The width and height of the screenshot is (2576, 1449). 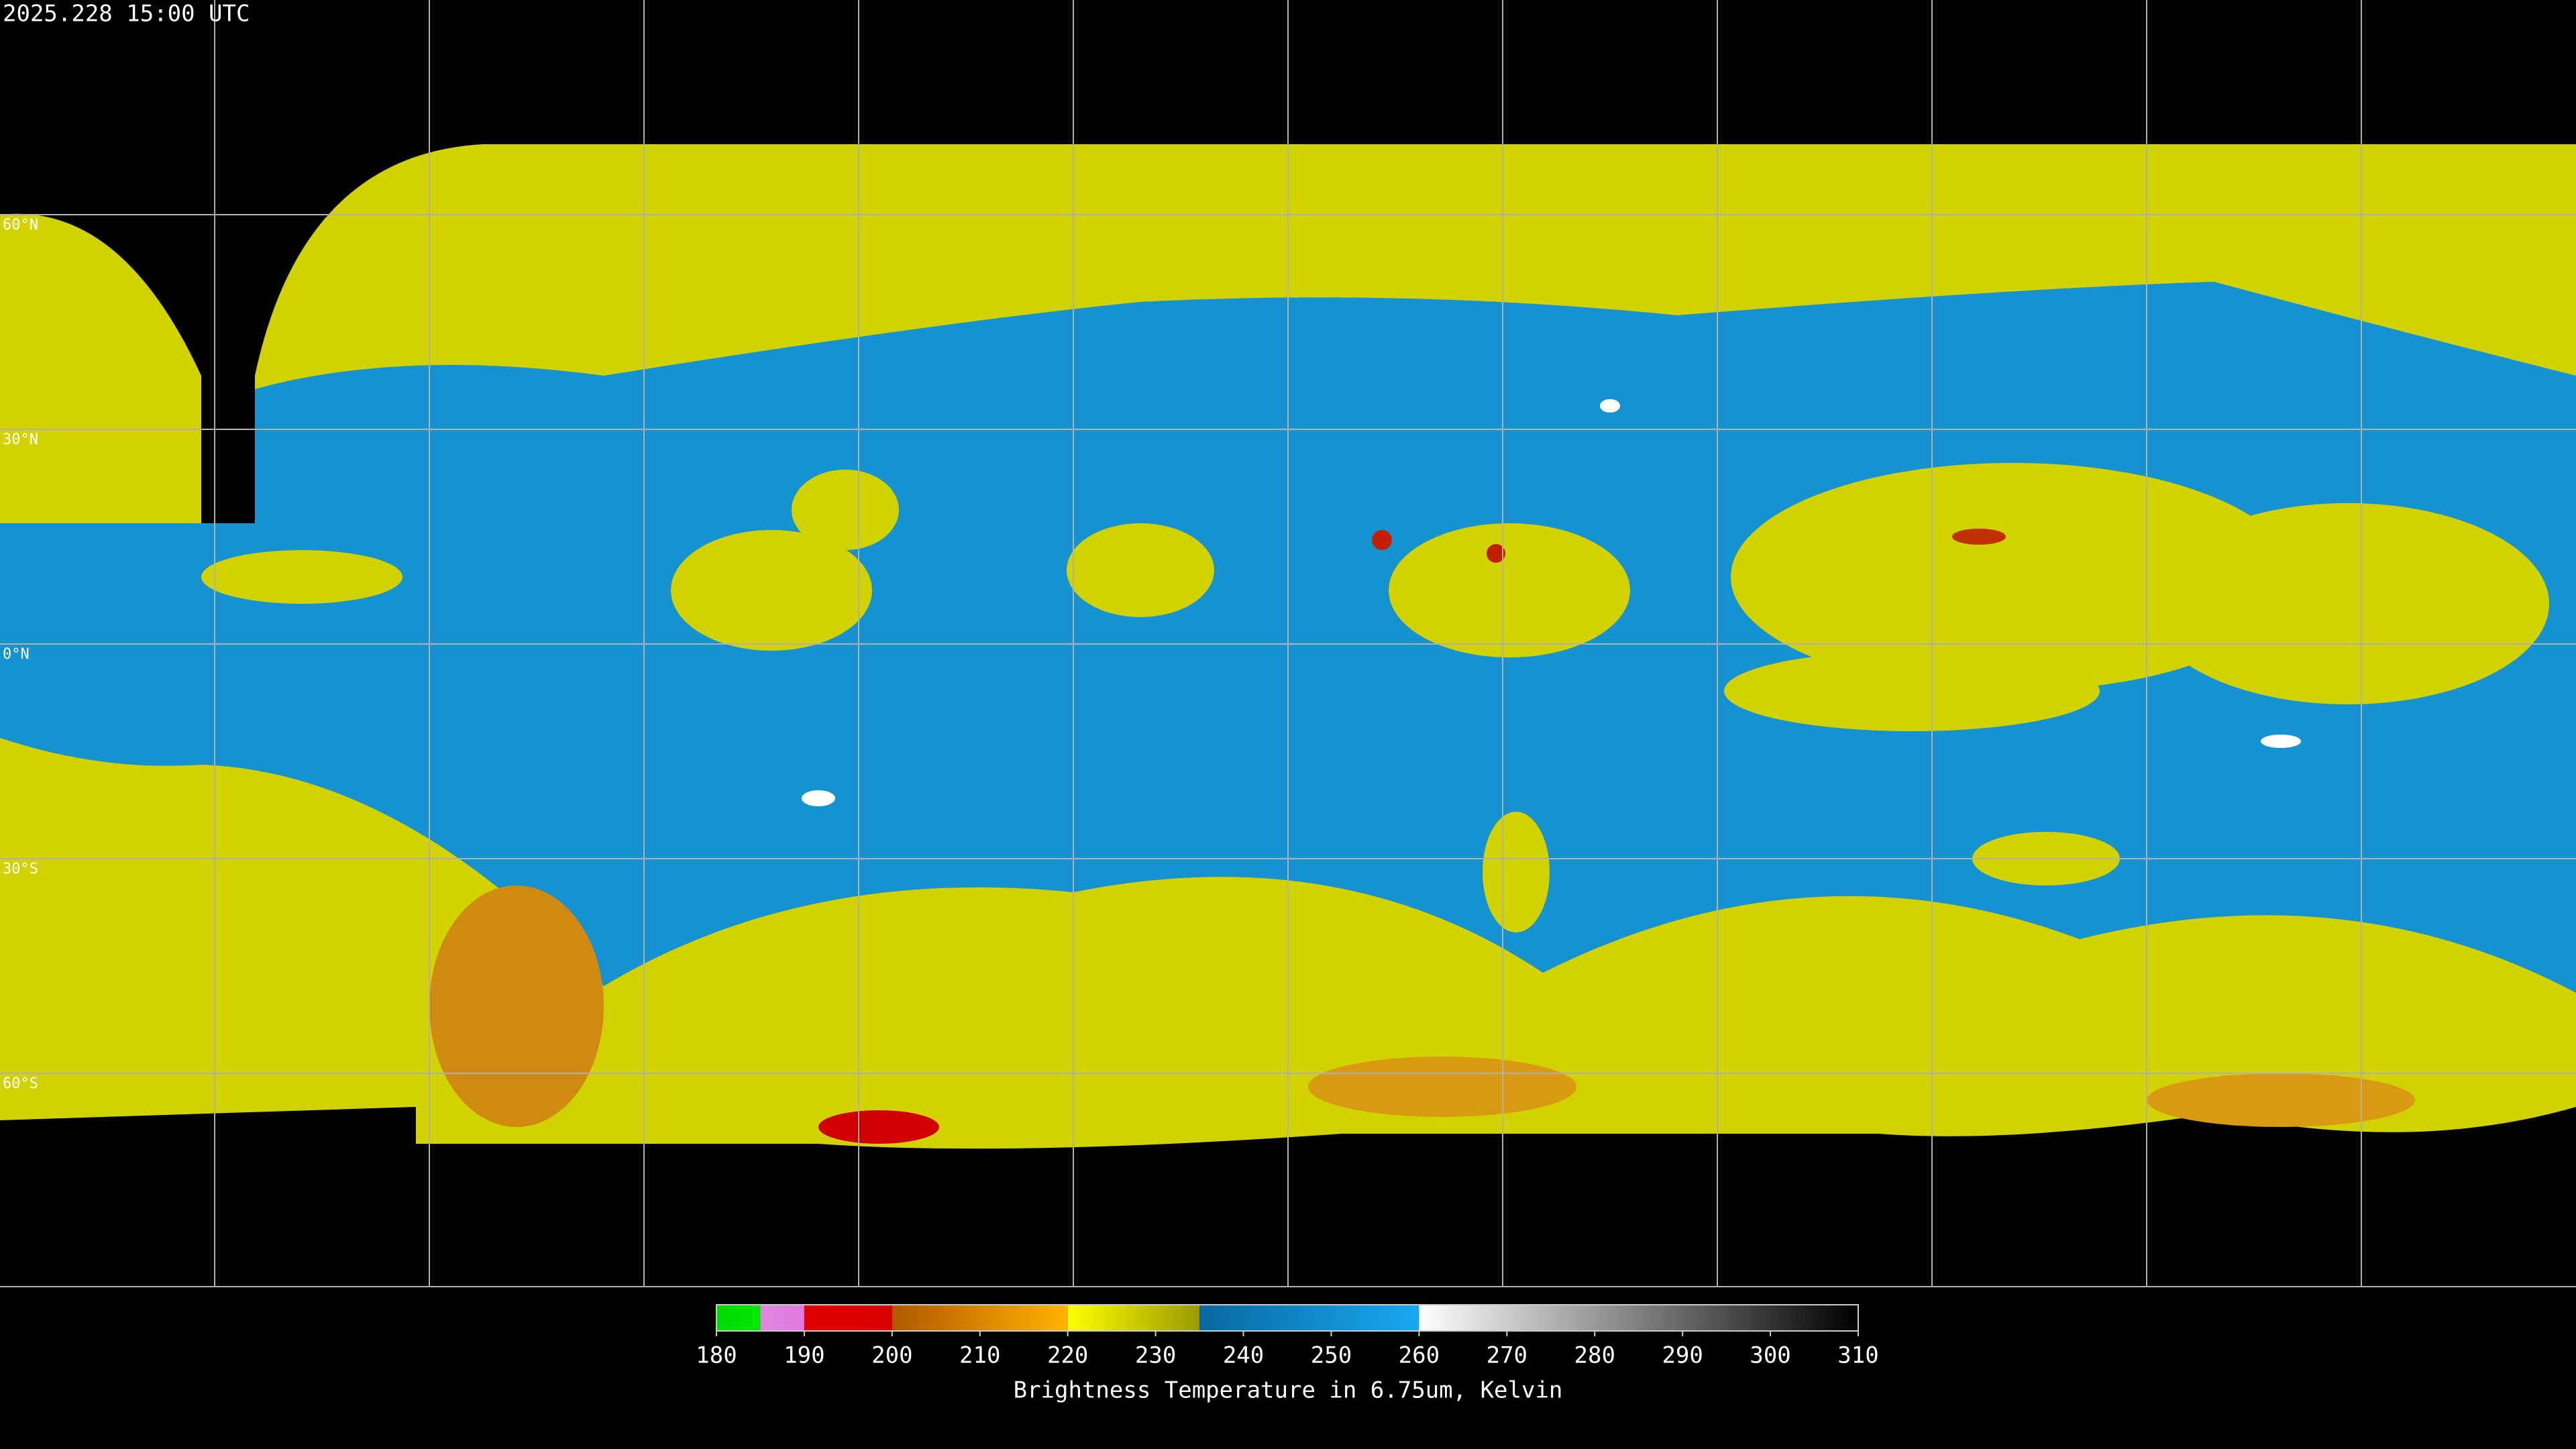 What do you see at coordinates (1682, 1355) in the screenshot?
I see `colorbar-tick-label: 290` at bounding box center [1682, 1355].